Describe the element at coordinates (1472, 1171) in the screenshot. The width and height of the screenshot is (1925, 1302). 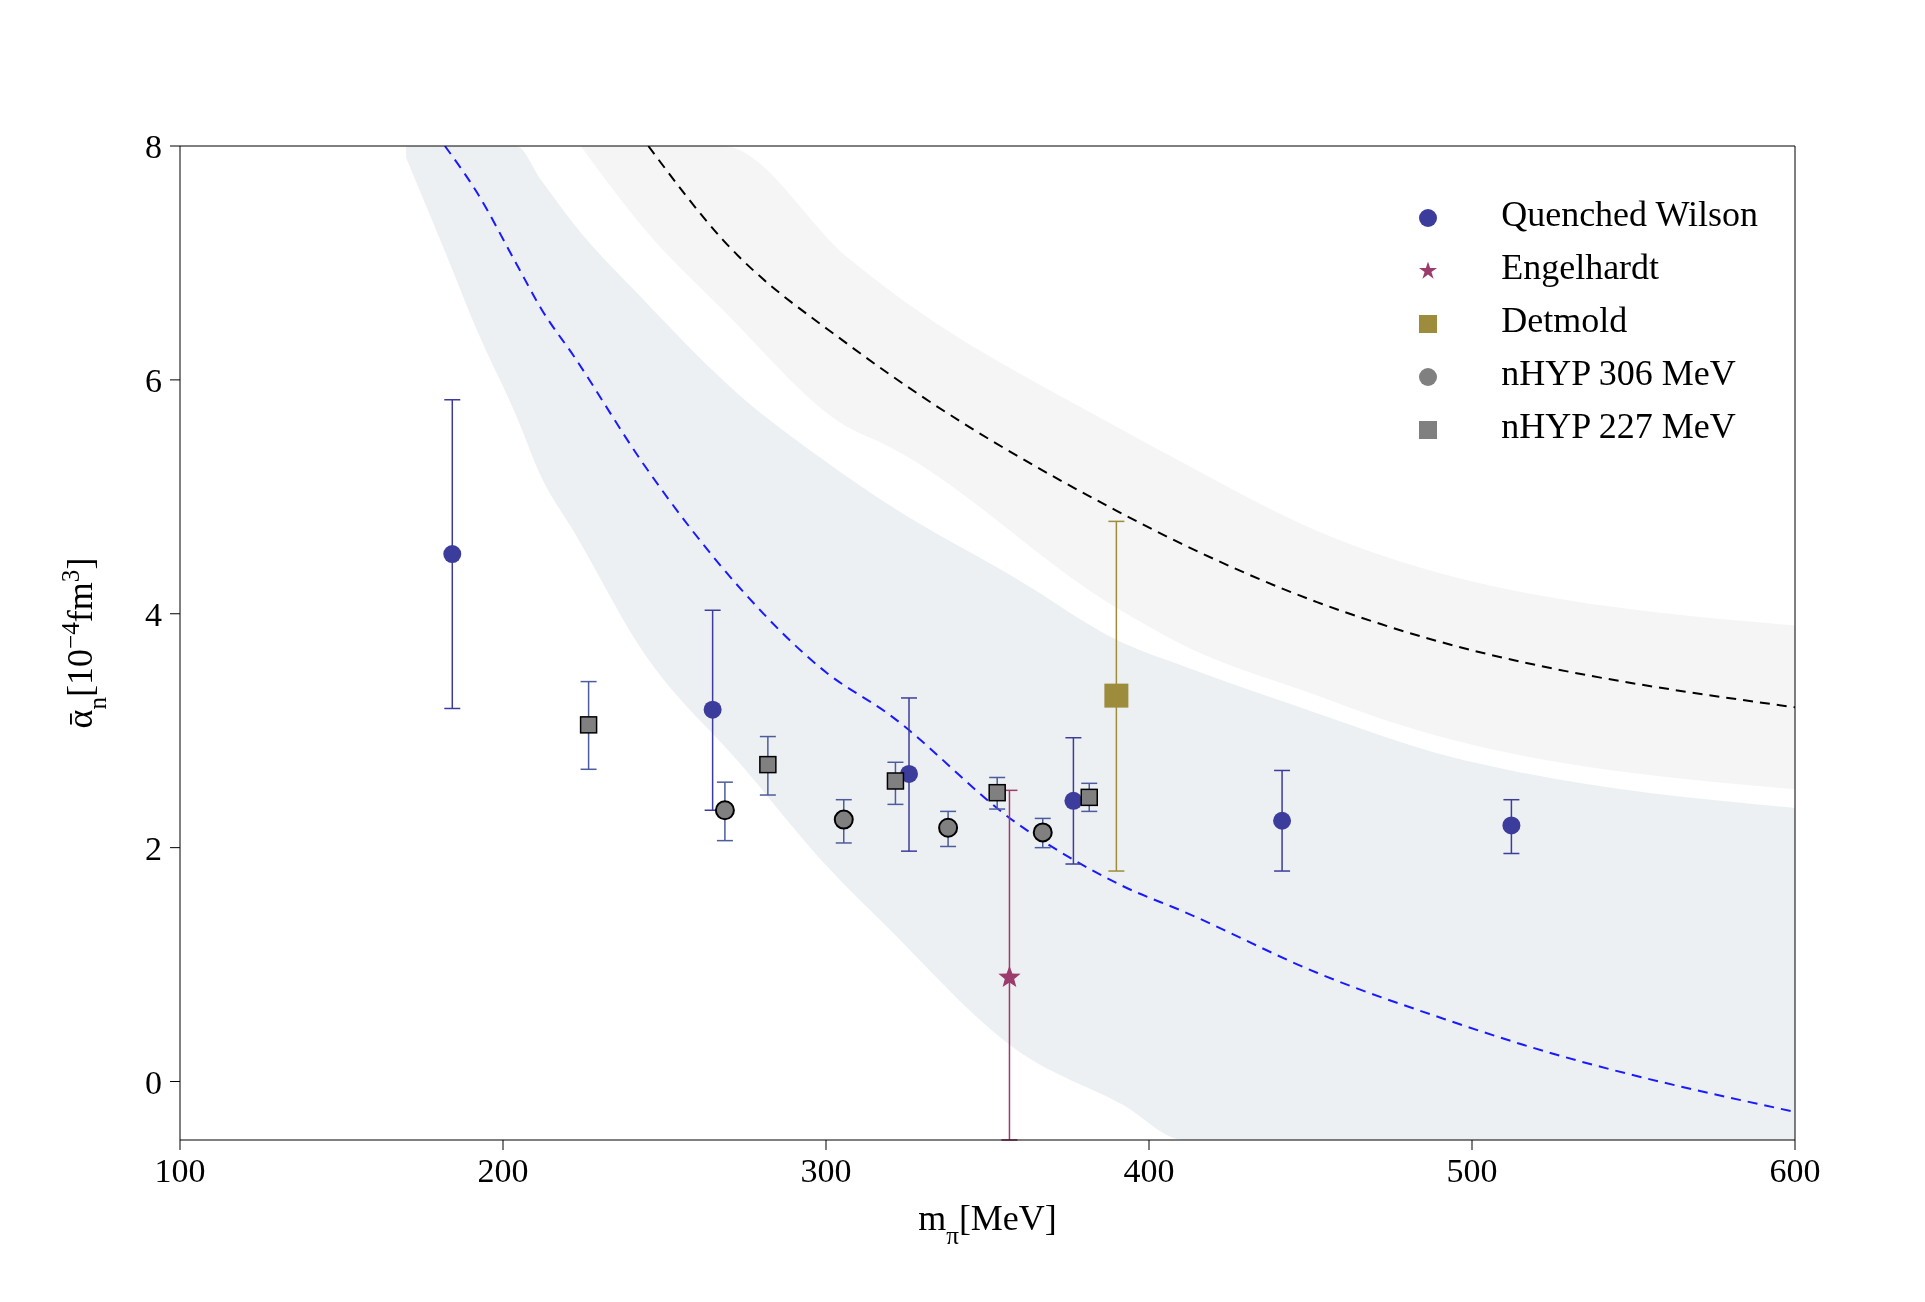
I see `x-tick-label: 500` at that location.